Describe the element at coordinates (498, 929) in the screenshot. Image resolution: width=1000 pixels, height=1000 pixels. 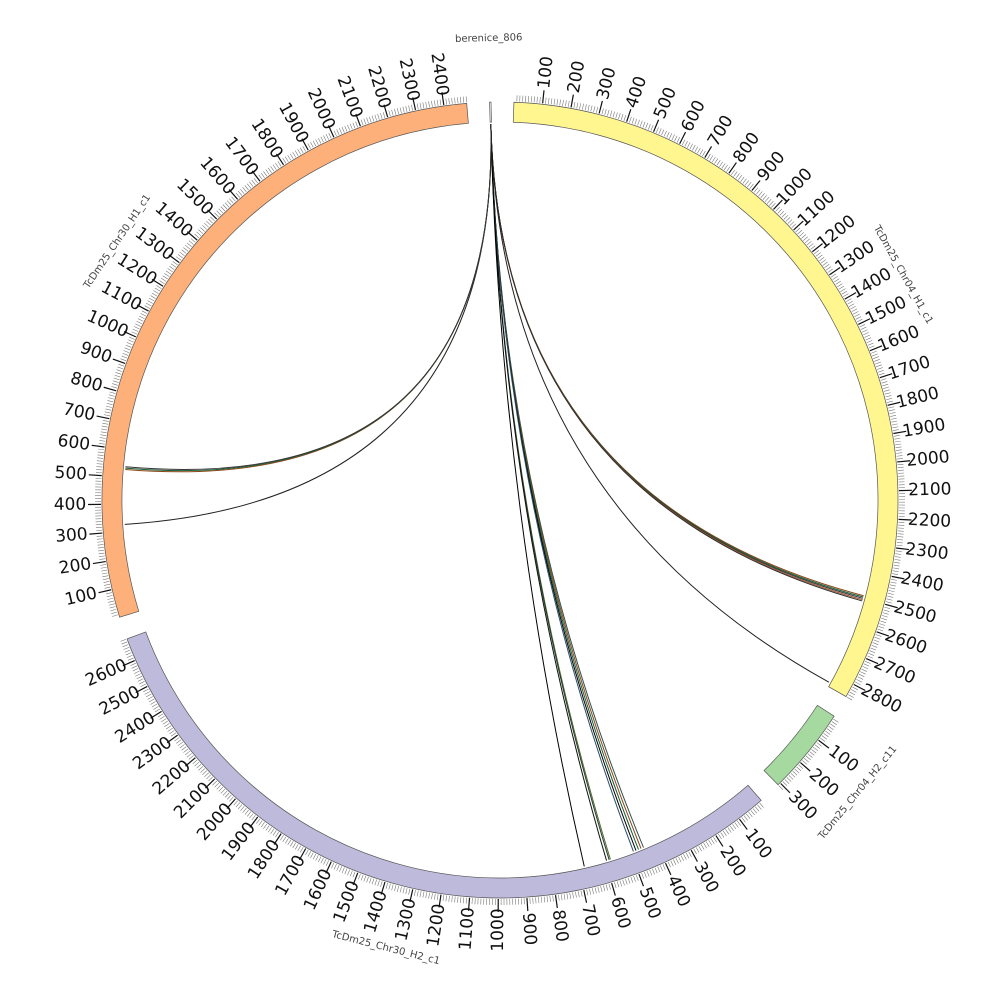
I see `tick-label: 1000` at that location.